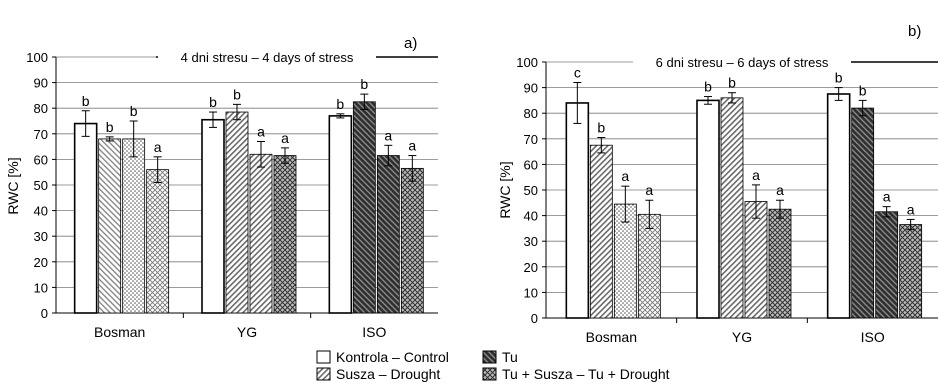 Image resolution: width=938 pixels, height=390 pixels. I want to click on chart-title: 4 dni stresu – 4 days of stress, so click(267, 57).